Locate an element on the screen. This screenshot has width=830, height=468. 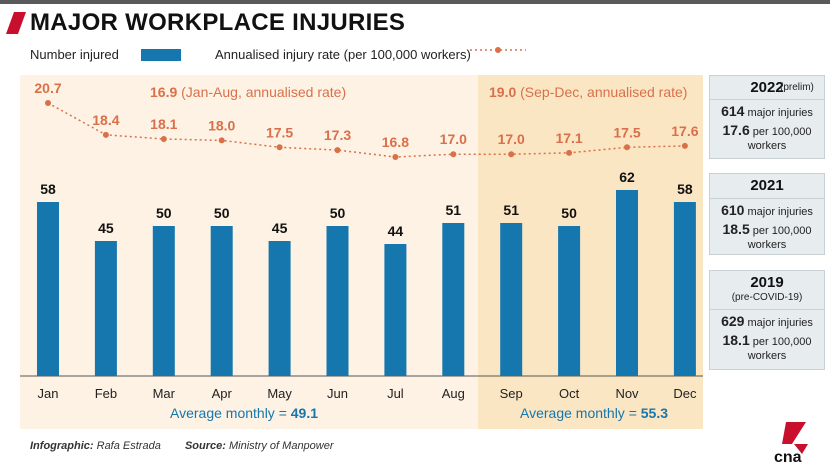
rate-point-jul is located at coordinates (395, 157).